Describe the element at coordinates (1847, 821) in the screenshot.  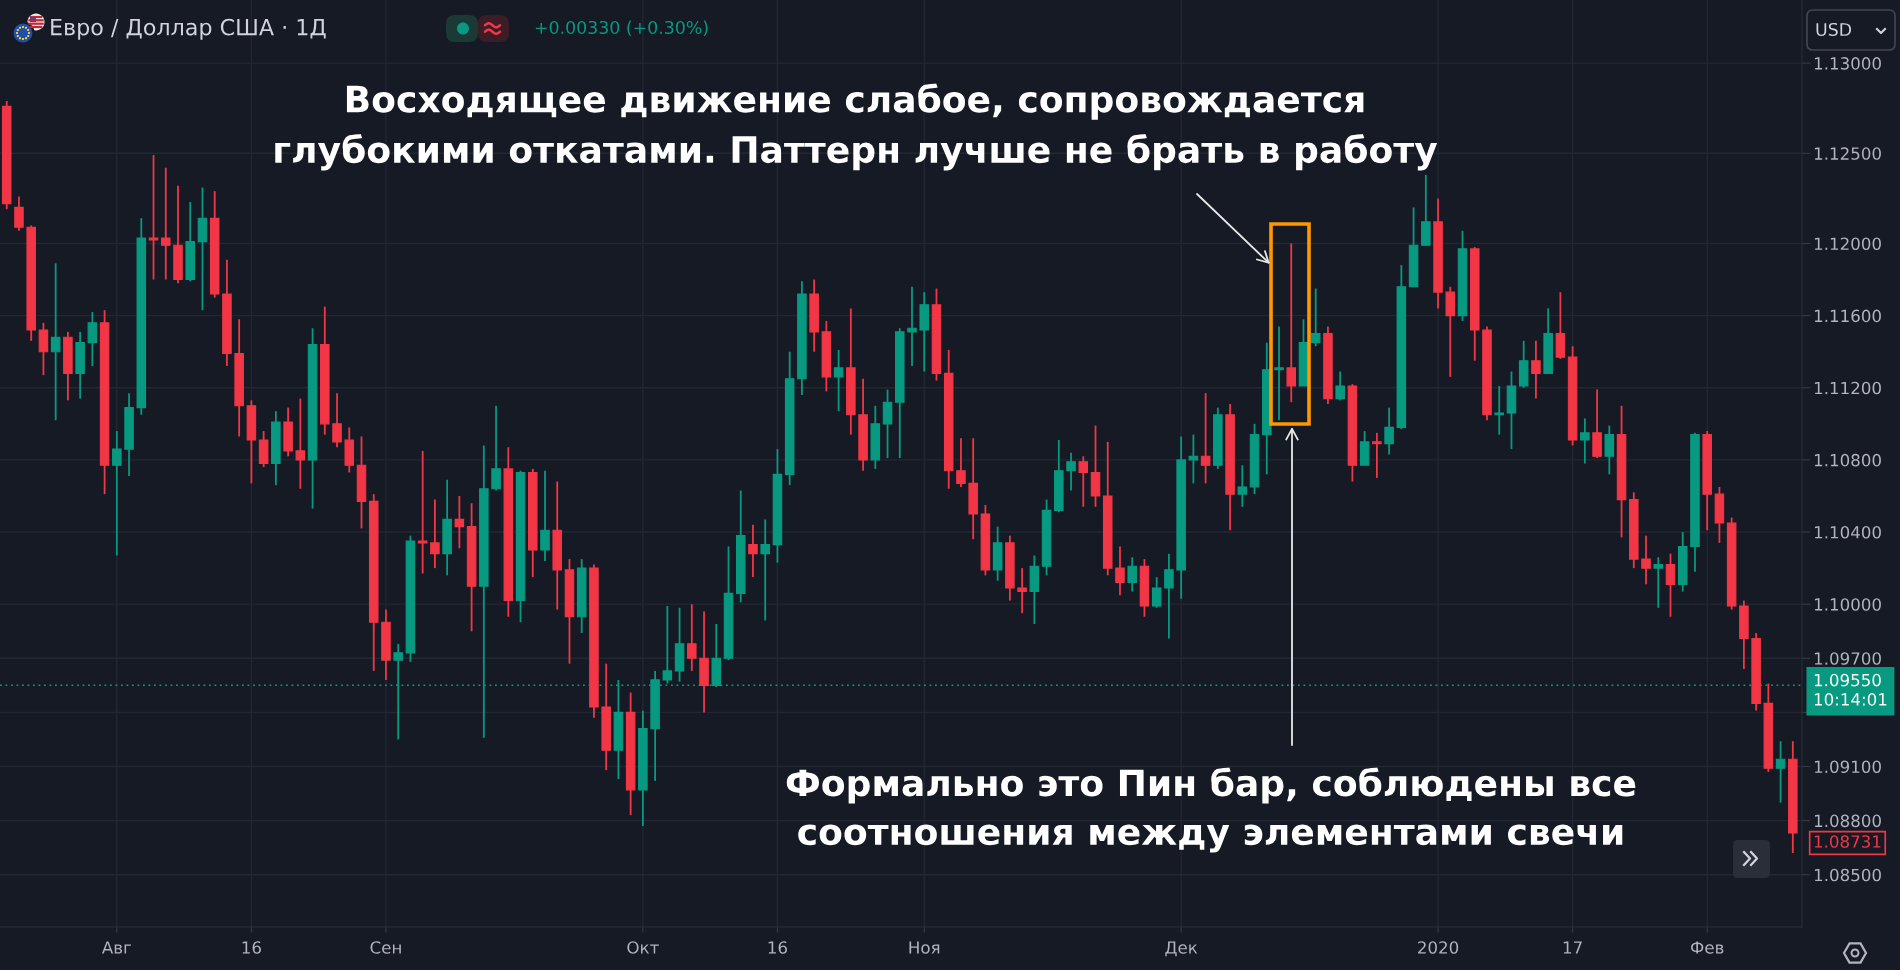
I see `y-tick-label: 1.08800` at that location.